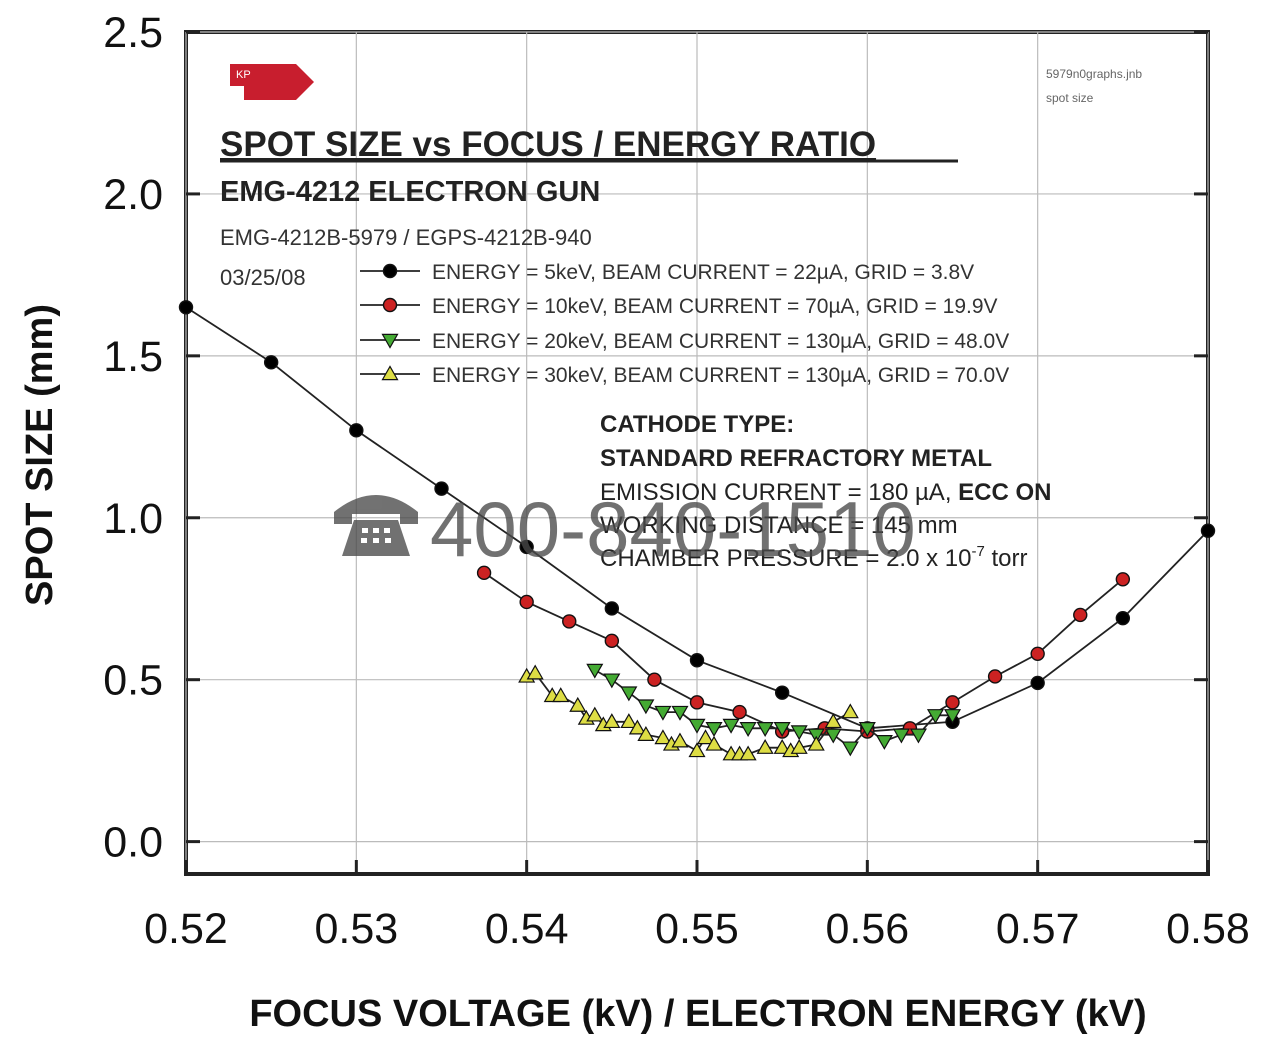 This screenshot has width=1270, height=1045. What do you see at coordinates (785, 558) in the screenshot?
I see `pressure-prefix: CHAMBER PRESSURE = 2.0 x 10` at bounding box center [785, 558].